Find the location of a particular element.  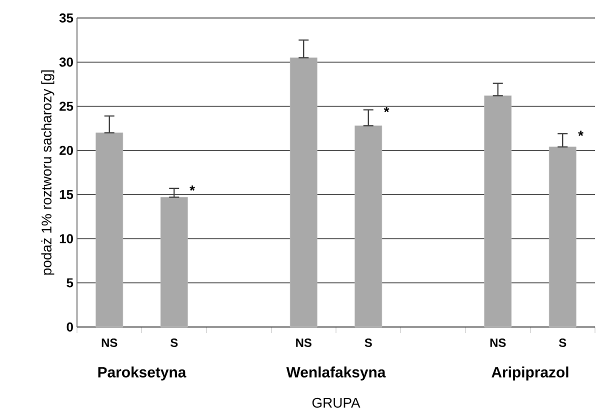

text: Paroksetyna is located at coordinates (142, 373).